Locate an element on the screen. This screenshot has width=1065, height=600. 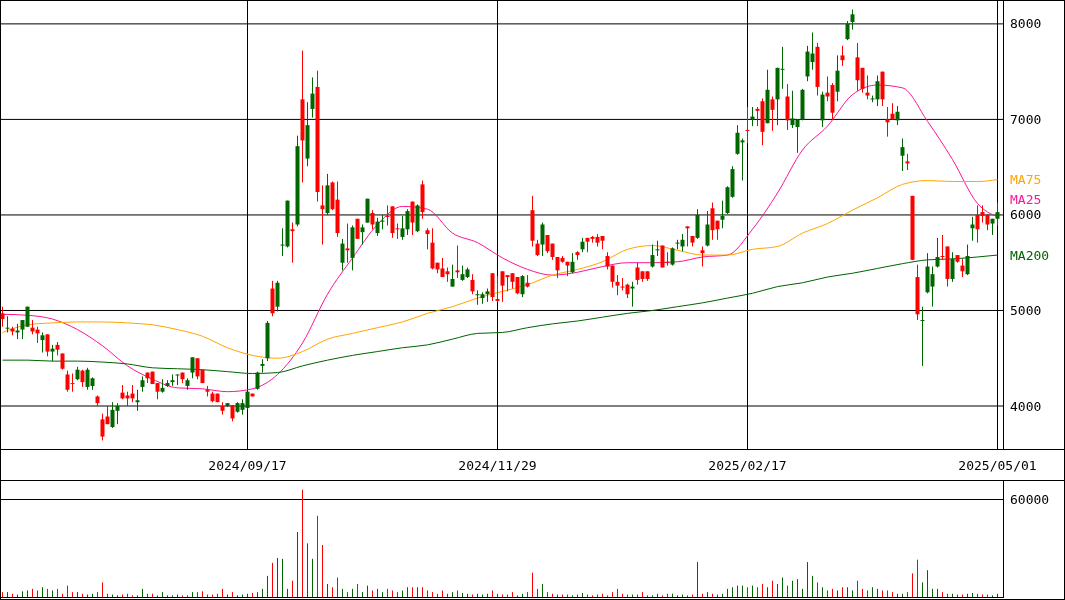
y-tick-label: 8000 is located at coordinates (1026, 24).